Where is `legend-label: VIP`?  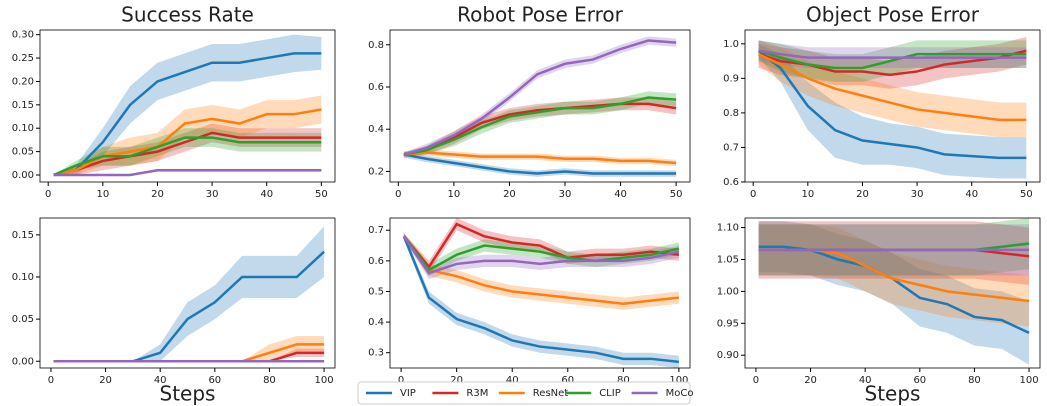 legend-label: VIP is located at coordinates (408, 393).